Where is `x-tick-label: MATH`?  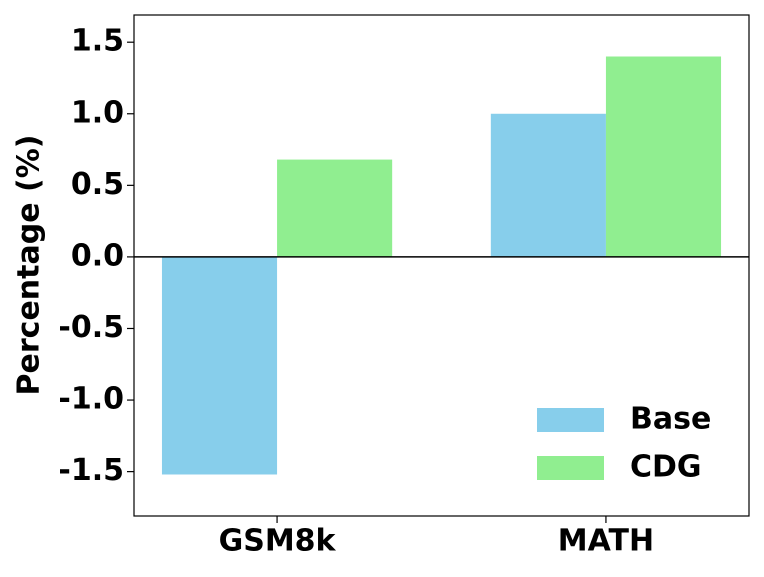 x-tick-label: MATH is located at coordinates (606, 541).